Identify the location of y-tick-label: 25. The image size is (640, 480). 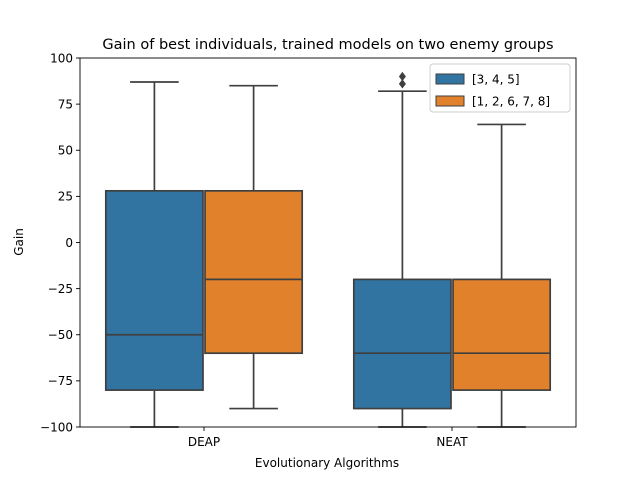
(65, 197).